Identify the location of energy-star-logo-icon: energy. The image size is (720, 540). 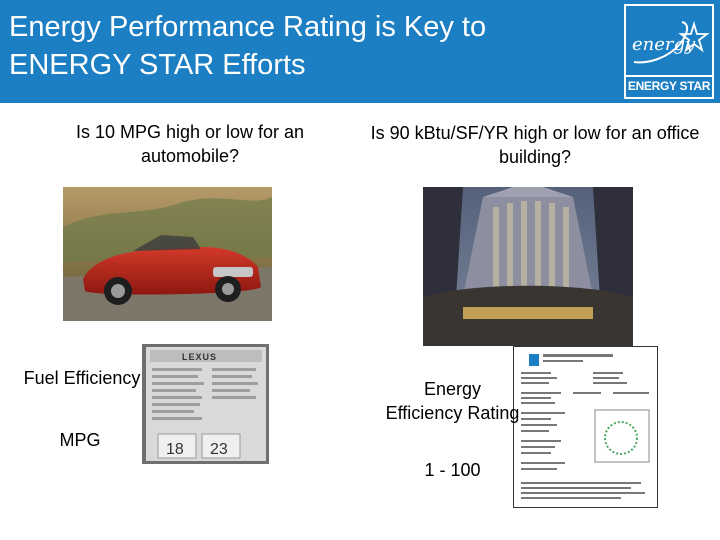
(671, 42).